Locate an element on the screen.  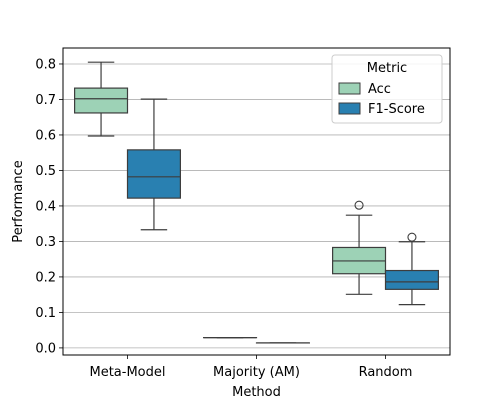
x-tick-label: Meta-Model is located at coordinates (127, 372).